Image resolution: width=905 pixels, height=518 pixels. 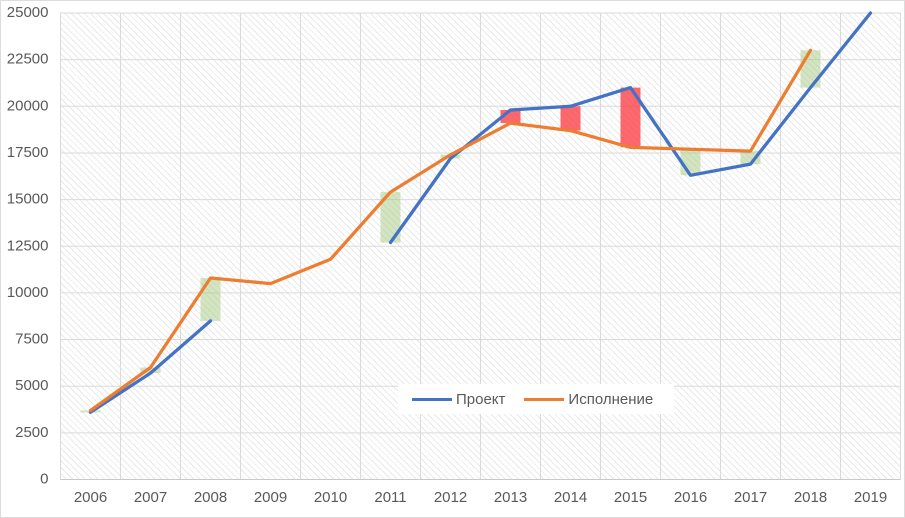 I want to click on x-axis-tick-label: 2011, so click(x=390, y=497).